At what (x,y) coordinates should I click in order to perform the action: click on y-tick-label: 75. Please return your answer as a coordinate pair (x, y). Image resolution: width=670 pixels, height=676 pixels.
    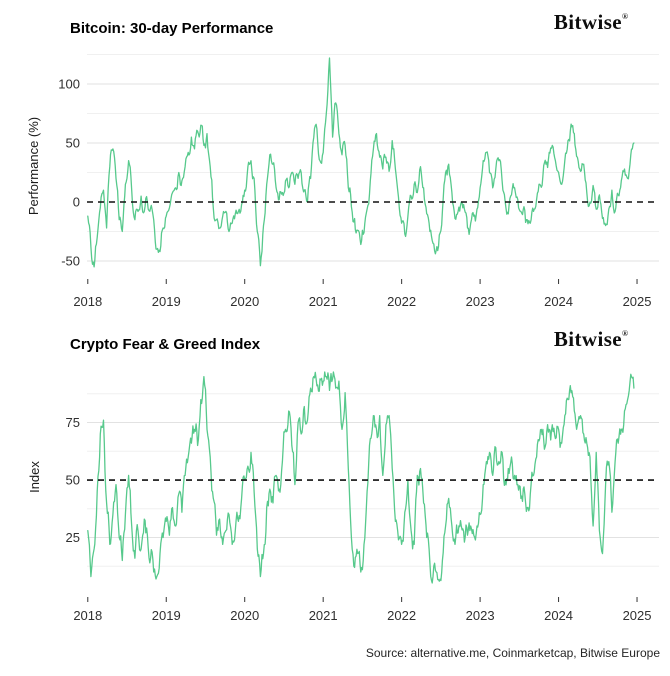
    Looking at the image, I should click on (73, 422).